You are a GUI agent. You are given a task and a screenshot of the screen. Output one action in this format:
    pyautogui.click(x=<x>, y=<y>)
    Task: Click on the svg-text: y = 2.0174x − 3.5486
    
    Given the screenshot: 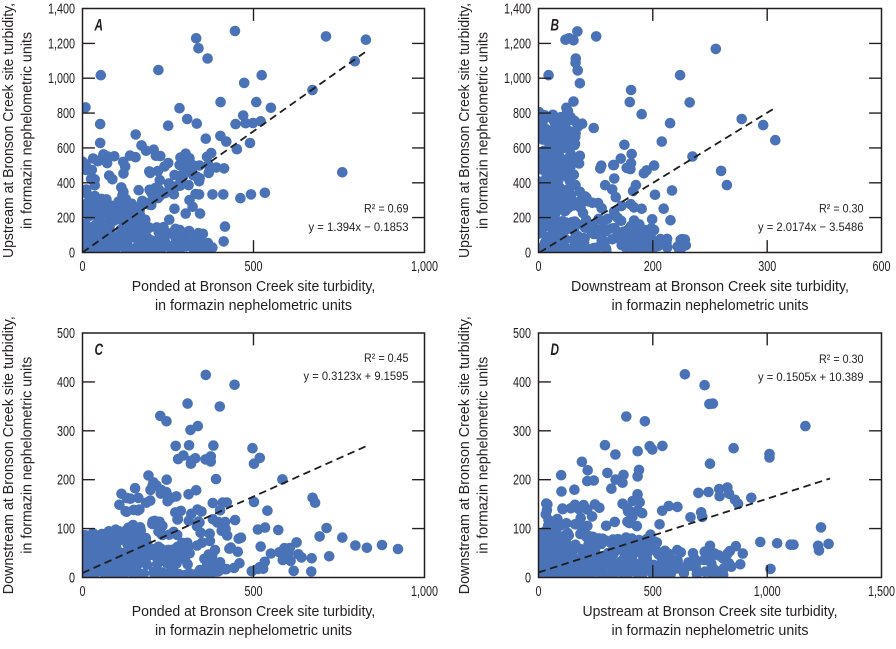 What is the action you would take?
    pyautogui.click(x=811, y=227)
    